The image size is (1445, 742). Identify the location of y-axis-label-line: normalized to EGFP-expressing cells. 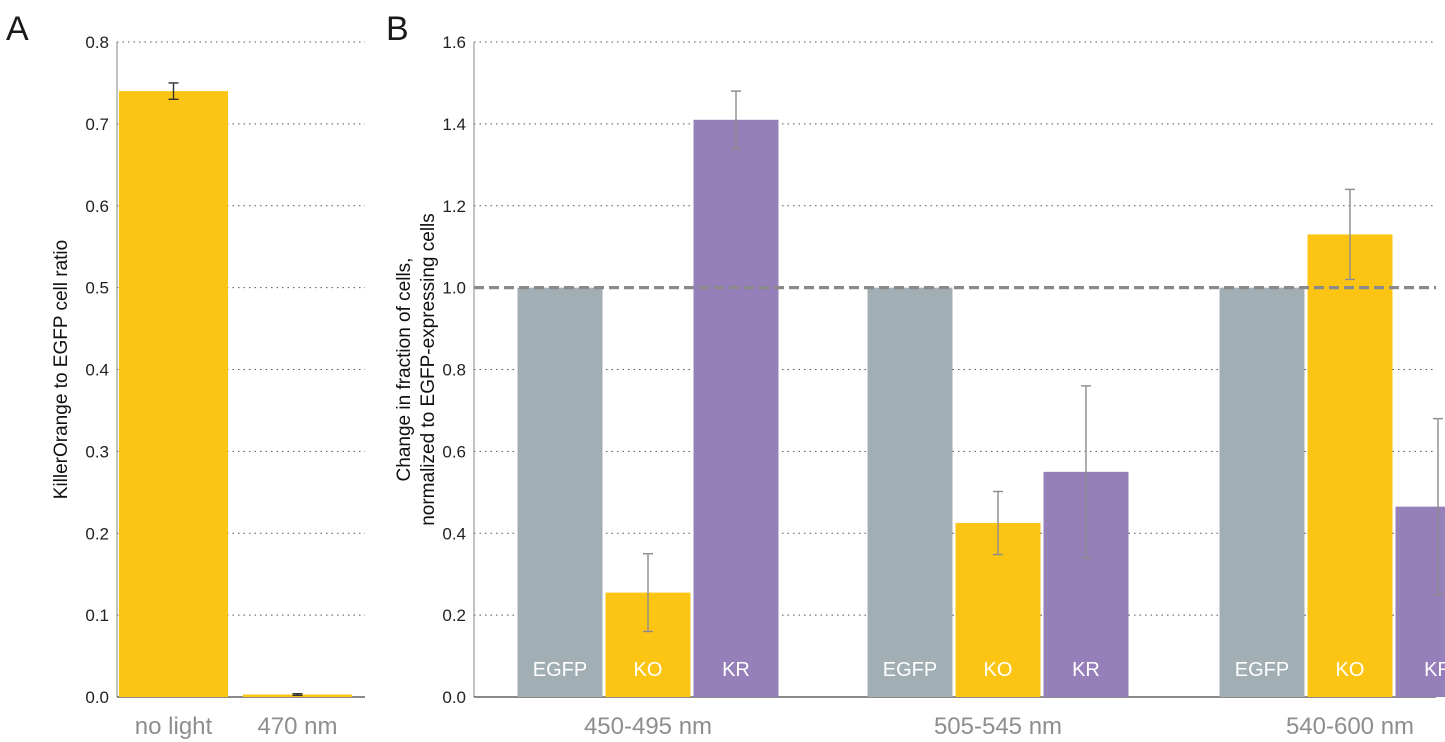
(428, 369).